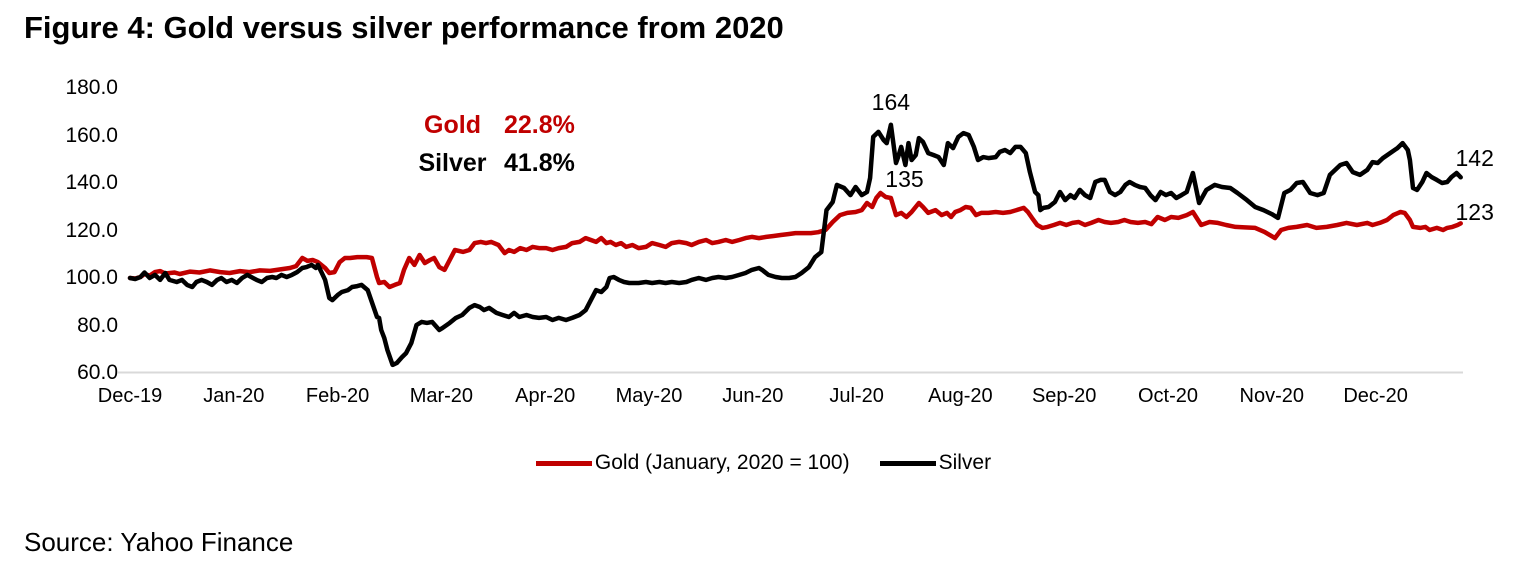  I want to click on y-tick-label: 140.0, so click(91, 182).